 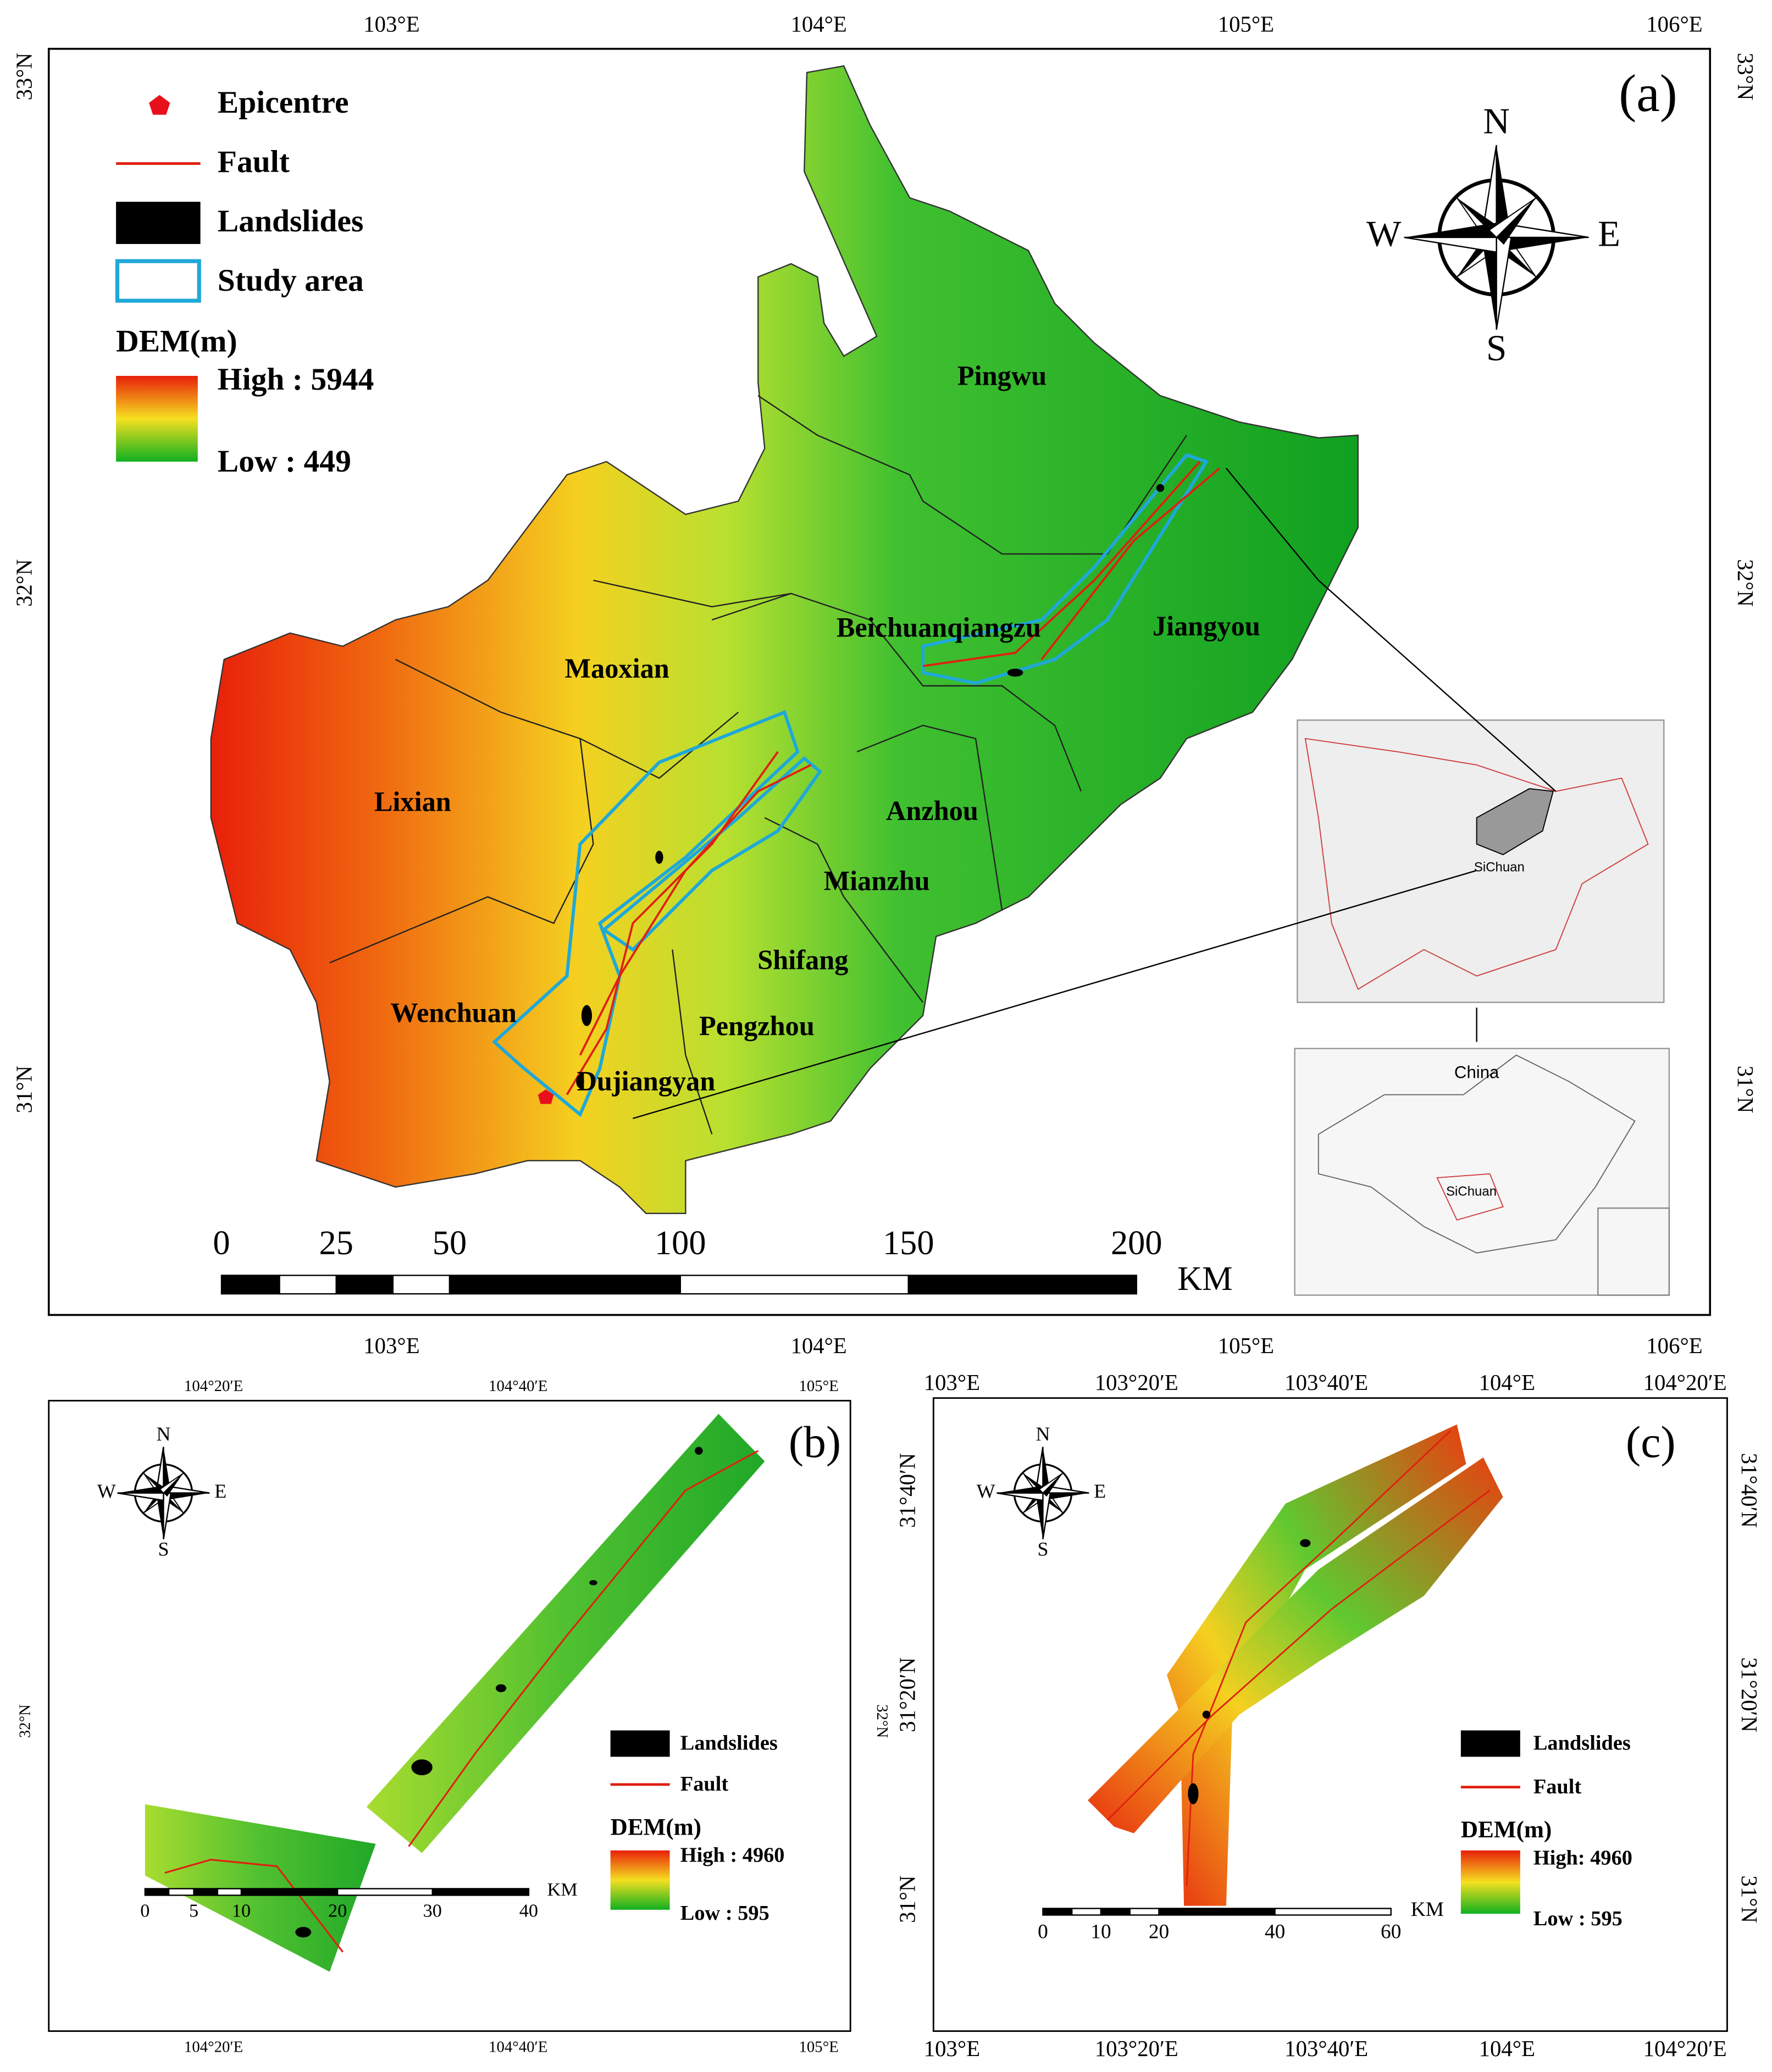 I want to click on tick-label: 103°20′E, so click(x=1136, y=1382).